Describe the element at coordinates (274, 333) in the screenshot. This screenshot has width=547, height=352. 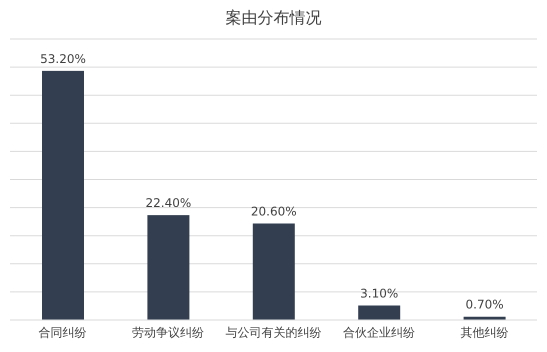
I see `x-tick-label: 与公司有关的纠纷` at that location.